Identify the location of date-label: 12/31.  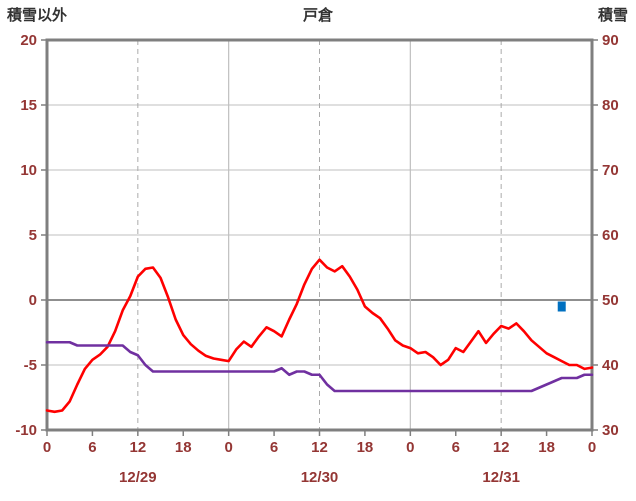
(501, 477).